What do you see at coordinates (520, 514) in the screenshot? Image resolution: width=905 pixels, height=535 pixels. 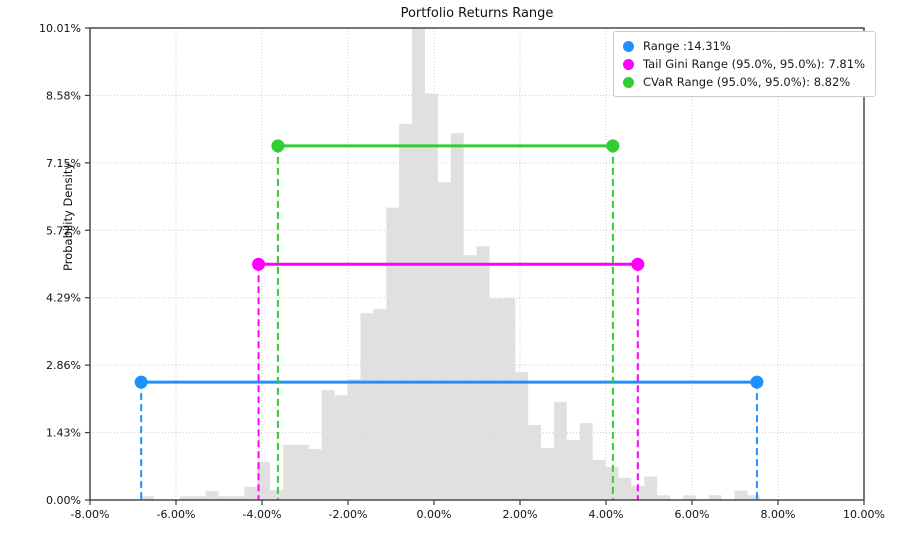 I see `x-tick-label: 2.00%` at bounding box center [520, 514].